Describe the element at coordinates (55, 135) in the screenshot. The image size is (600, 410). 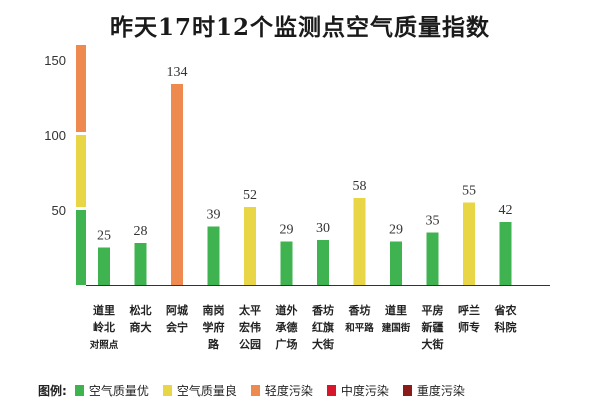
I see `y-tick-label: 100` at that location.